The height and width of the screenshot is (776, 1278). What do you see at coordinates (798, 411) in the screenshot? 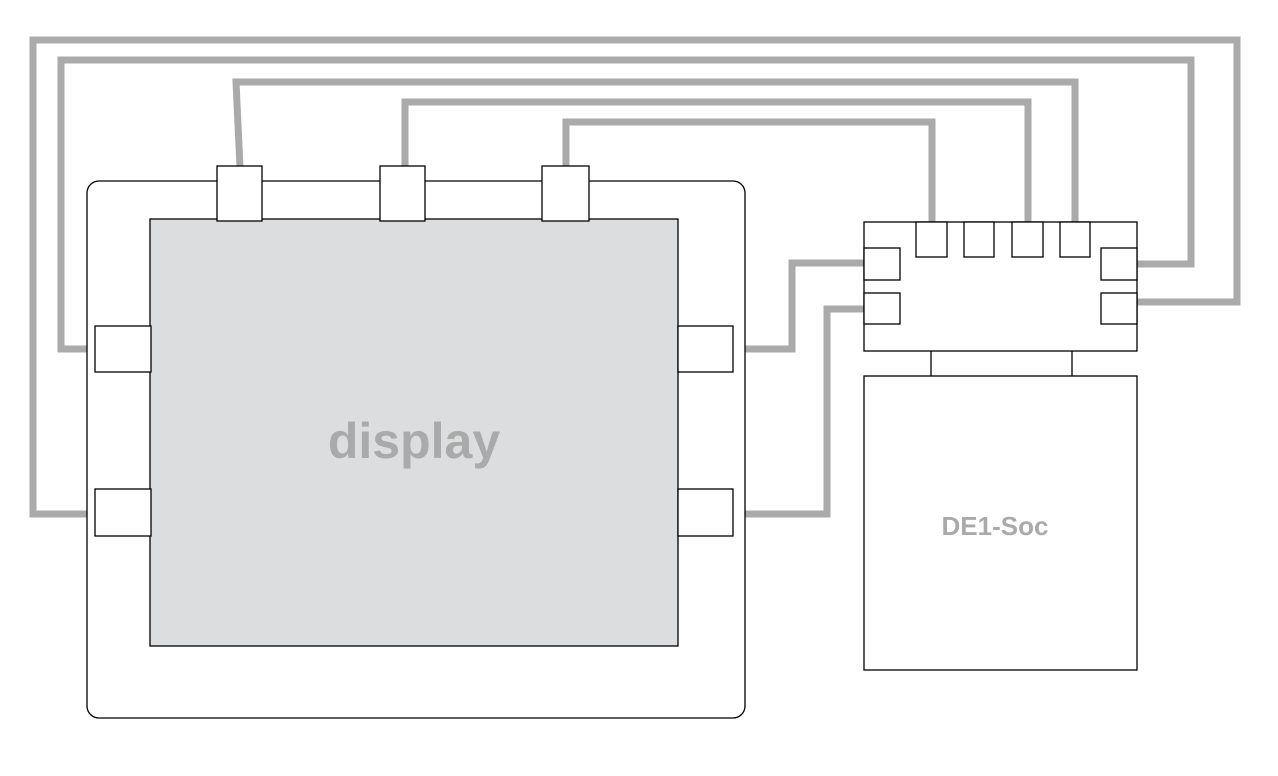
I see `wire-display-right-lower-to-board-left-lower` at bounding box center [798, 411].